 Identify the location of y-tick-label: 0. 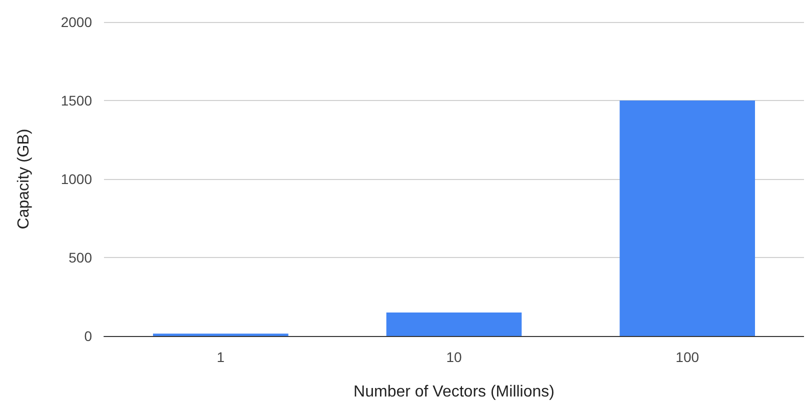
(88, 336).